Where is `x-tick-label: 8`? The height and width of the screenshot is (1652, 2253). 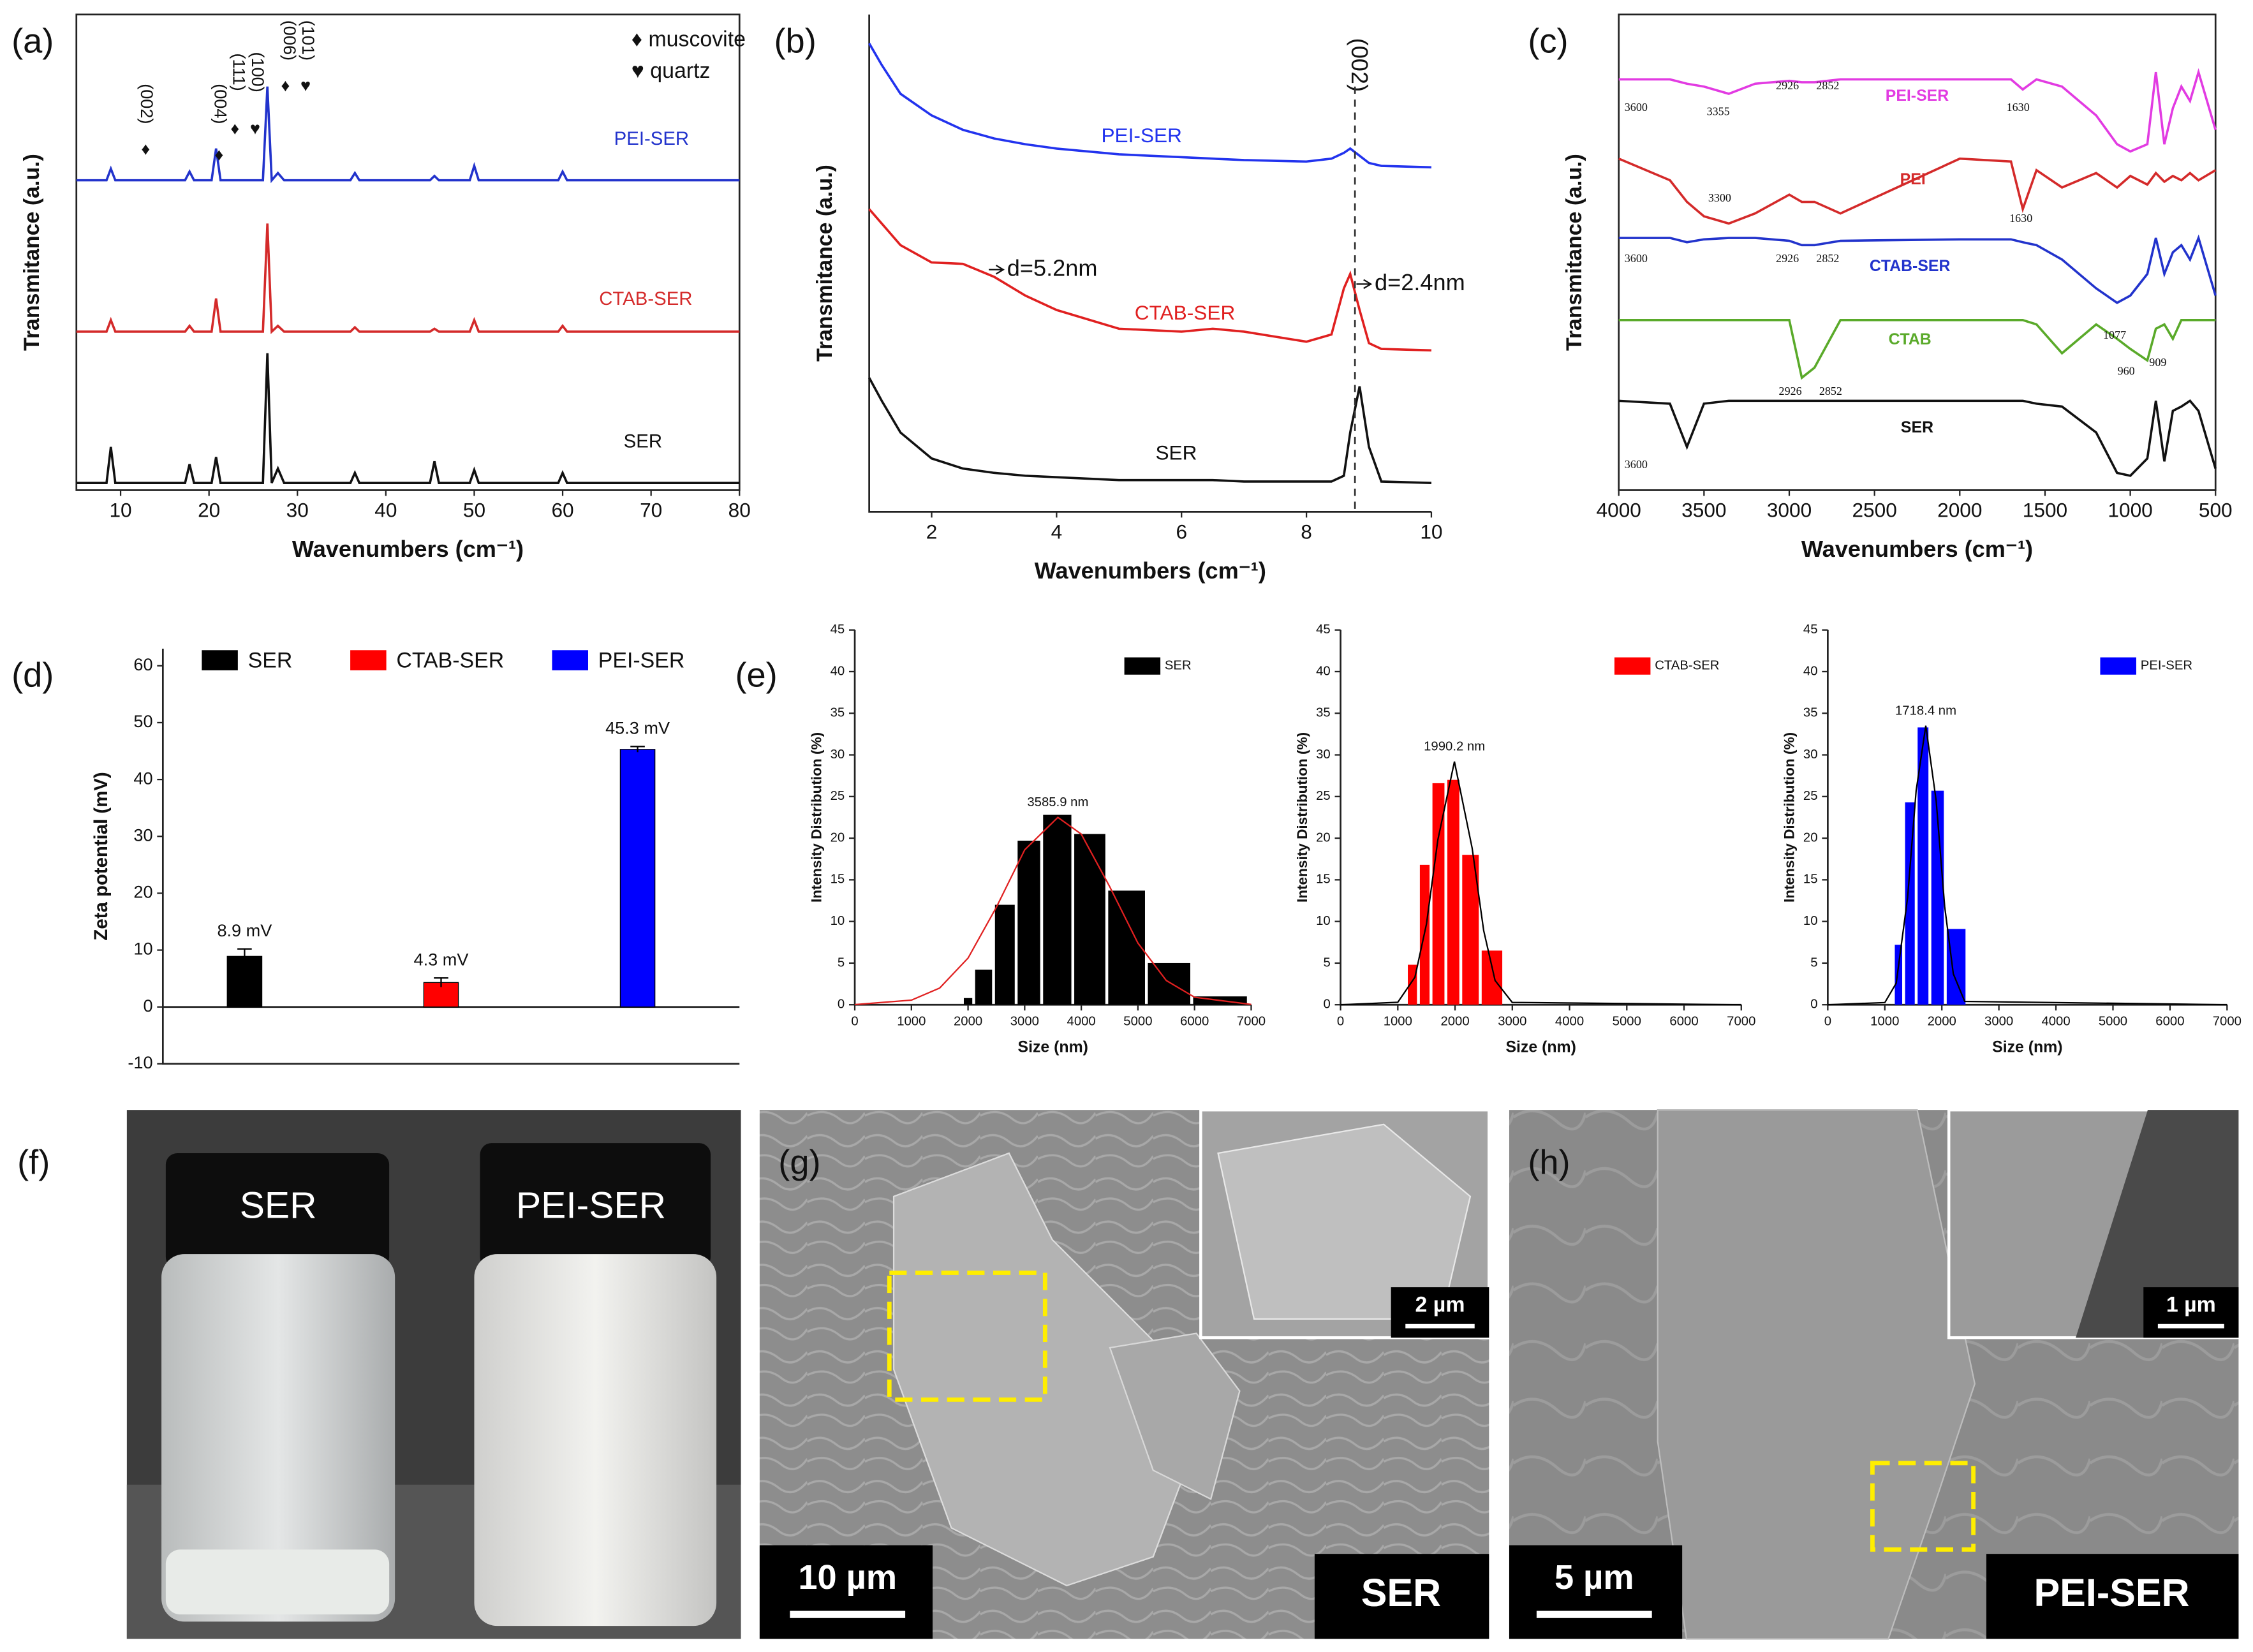 x-tick-label: 8 is located at coordinates (1306, 532).